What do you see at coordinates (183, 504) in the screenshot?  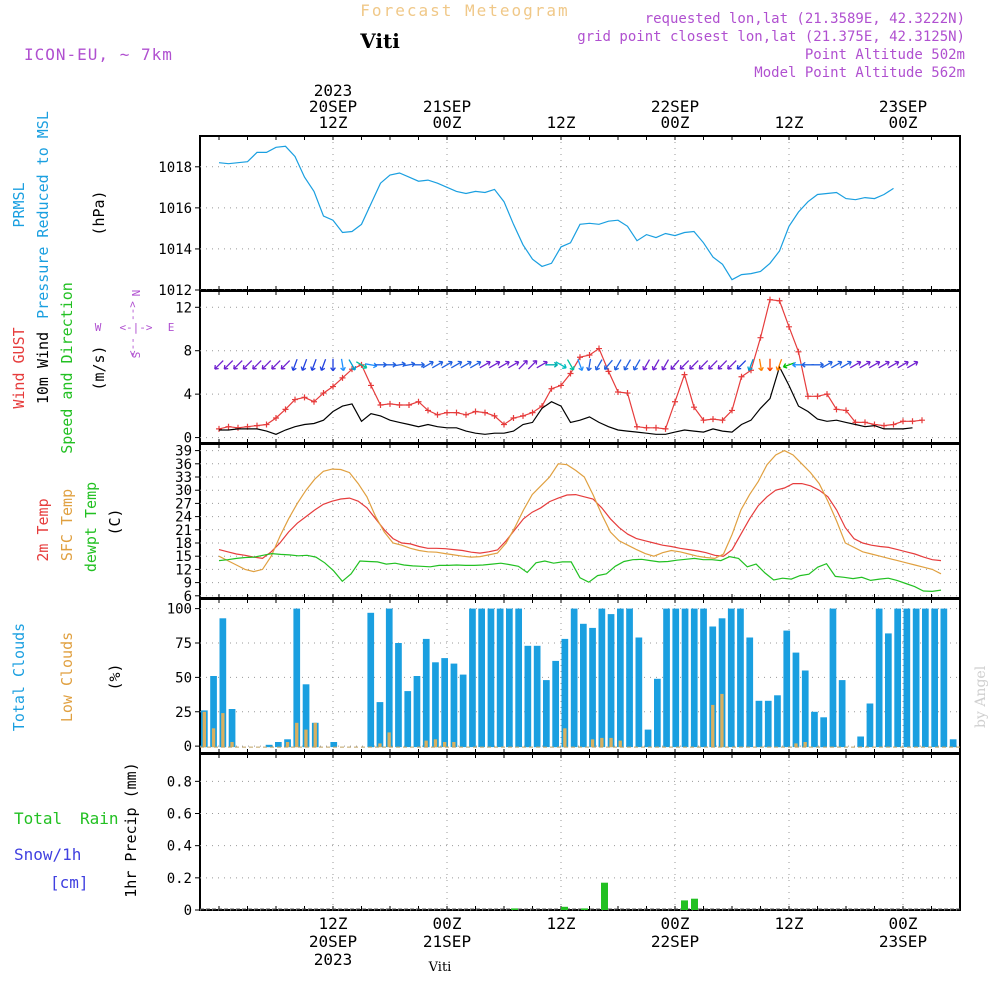 I see `temperature-ytick-label: 27` at bounding box center [183, 504].